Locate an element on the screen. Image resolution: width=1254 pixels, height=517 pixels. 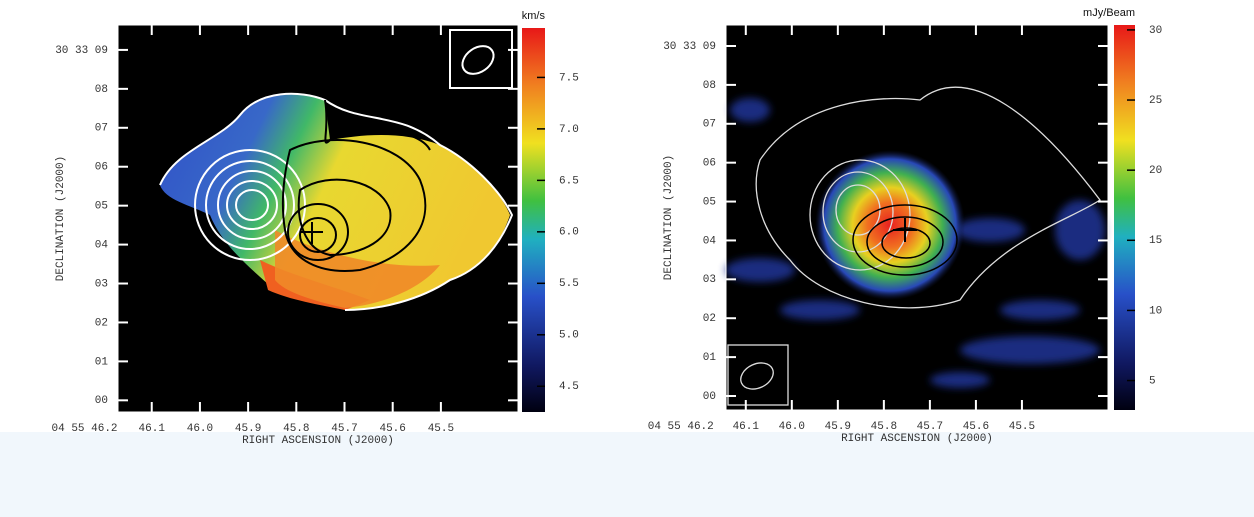
colorbar-tick-label: 5.0 is located at coordinates (569, 336).